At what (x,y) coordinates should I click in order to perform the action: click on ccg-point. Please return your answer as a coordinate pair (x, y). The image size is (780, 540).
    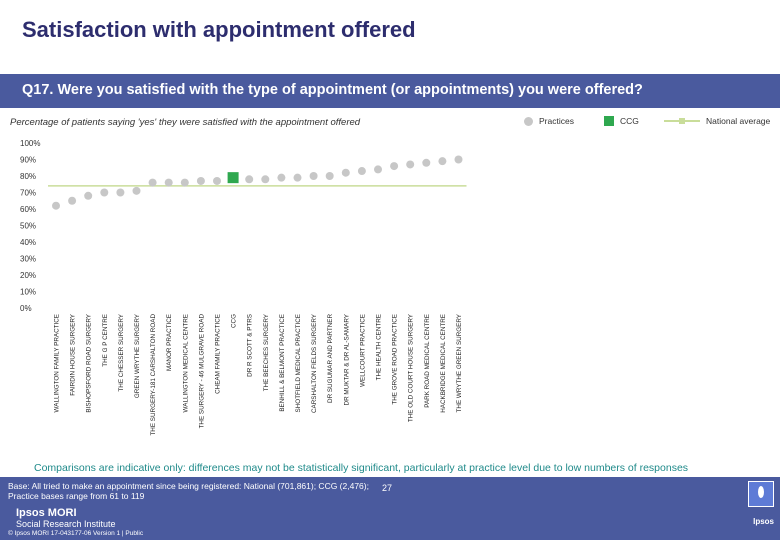
    Looking at the image, I should click on (233, 178).